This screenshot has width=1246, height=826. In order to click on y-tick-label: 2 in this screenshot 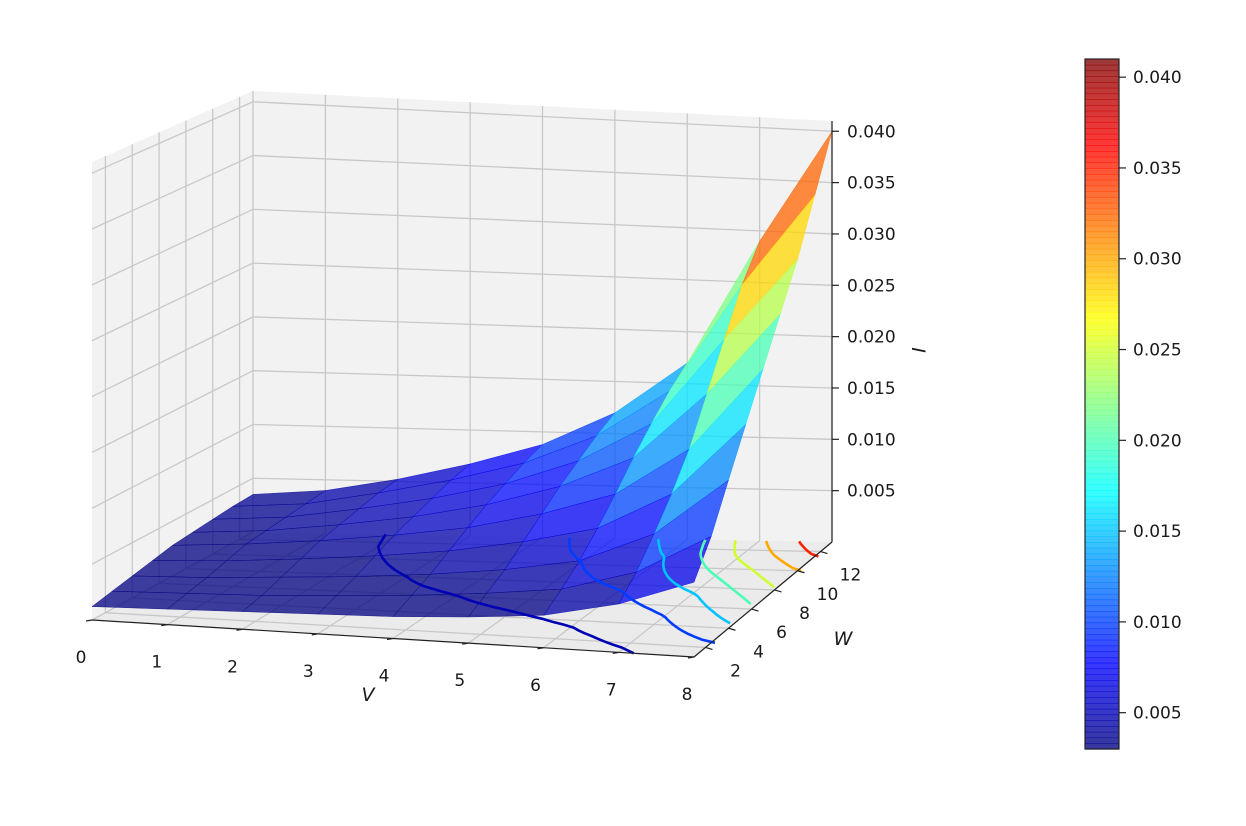, I will do `click(735, 671)`.